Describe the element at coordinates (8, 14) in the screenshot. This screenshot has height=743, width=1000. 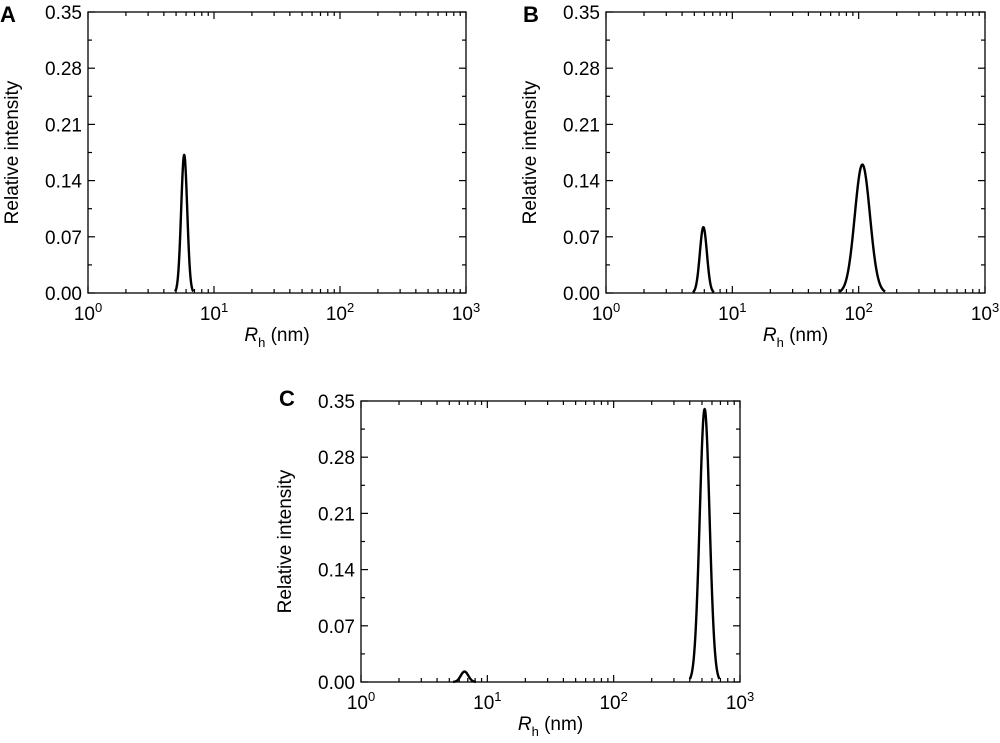
I see `panel-letter: A` at that location.